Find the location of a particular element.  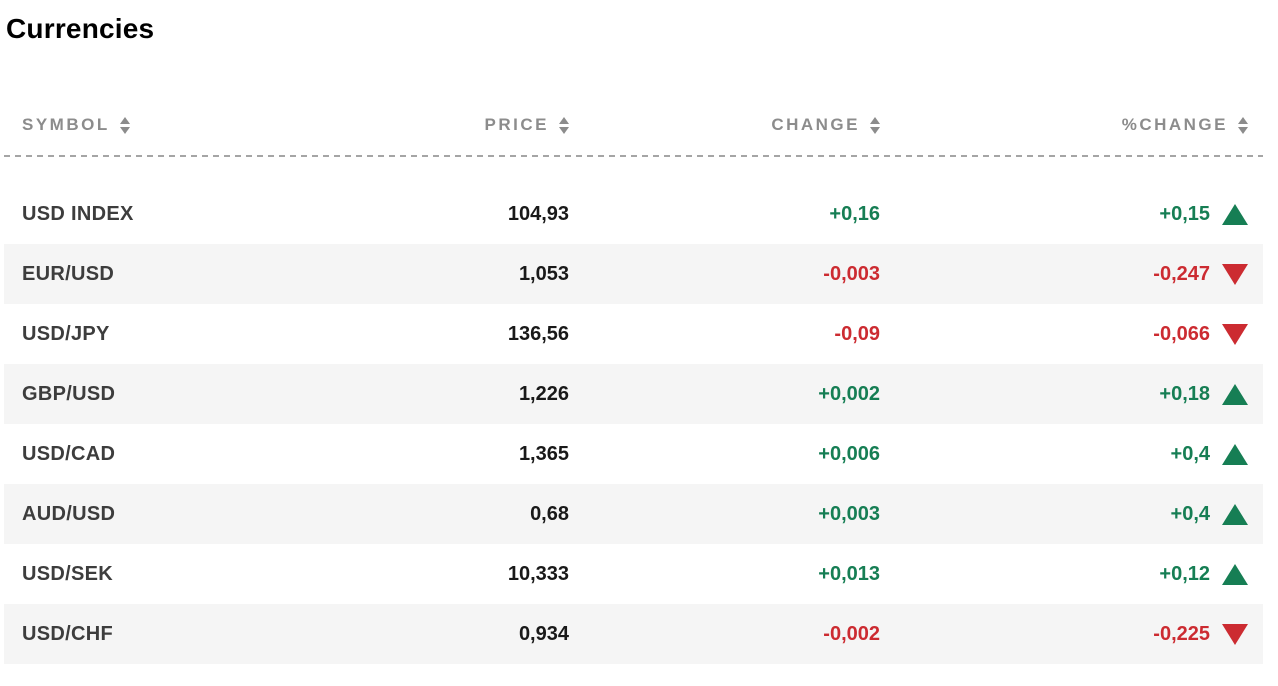

symbol-cell: AUD/USD is located at coordinates (69, 513).